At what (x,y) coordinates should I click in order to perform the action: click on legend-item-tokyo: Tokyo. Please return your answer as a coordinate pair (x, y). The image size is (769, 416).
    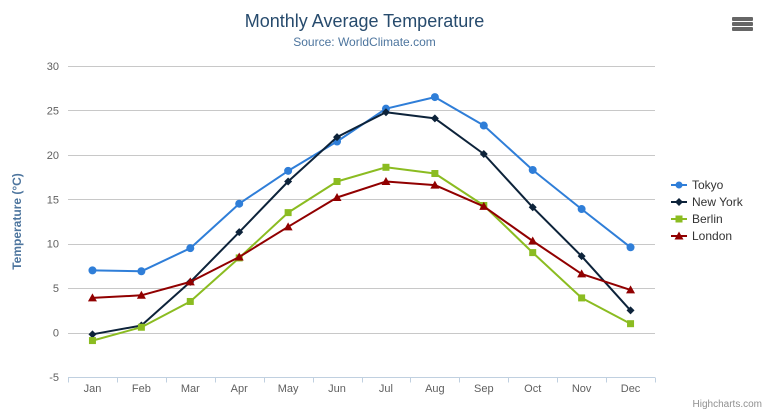
    Looking at the image, I should click on (707, 184).